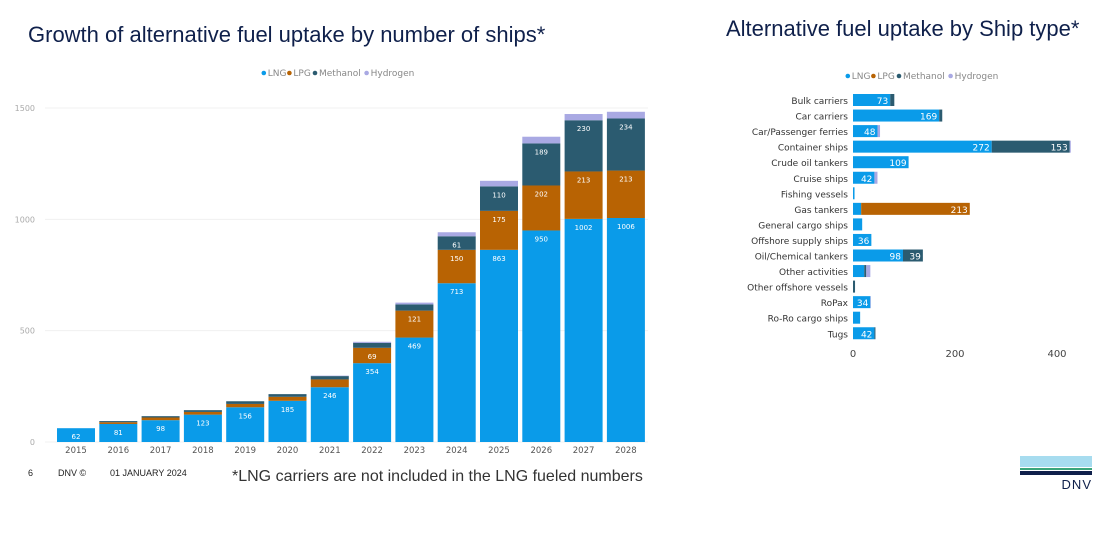 This screenshot has width=1120, height=540. I want to click on left-legend-hydrogen: Hydrogen, so click(393, 74).